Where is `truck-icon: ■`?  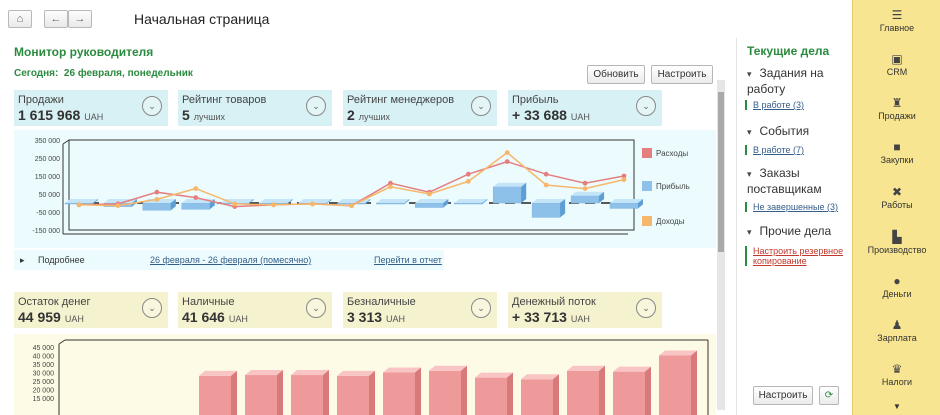 truck-icon: ■ is located at coordinates (897, 147).